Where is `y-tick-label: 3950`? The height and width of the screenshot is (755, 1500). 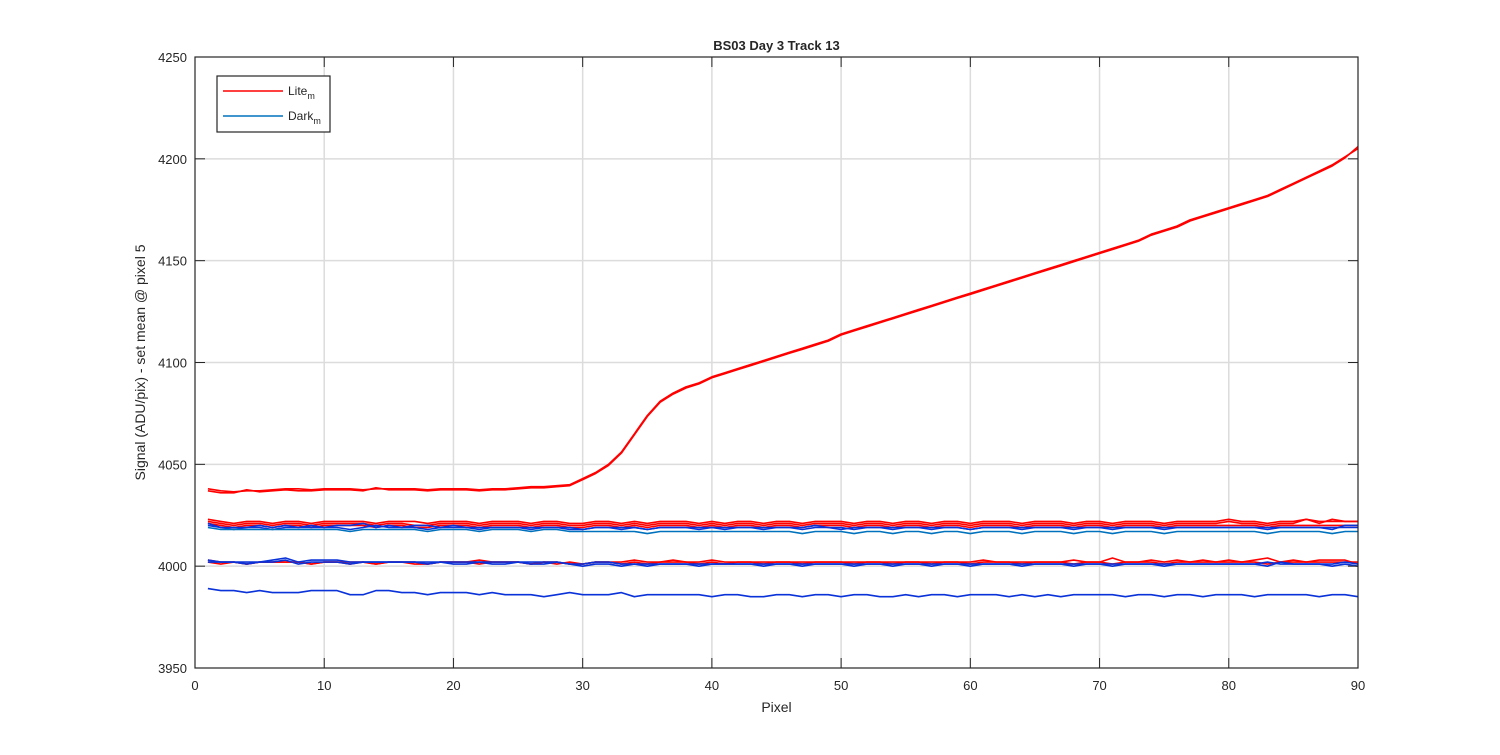
y-tick-label: 3950 is located at coordinates (172, 668).